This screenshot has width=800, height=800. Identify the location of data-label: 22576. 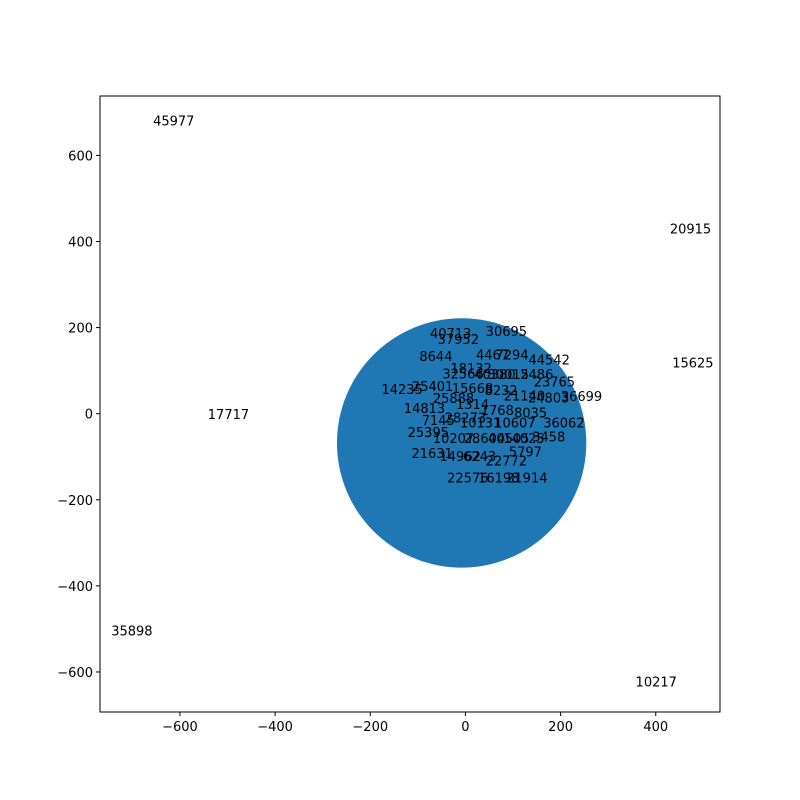
(467, 478).